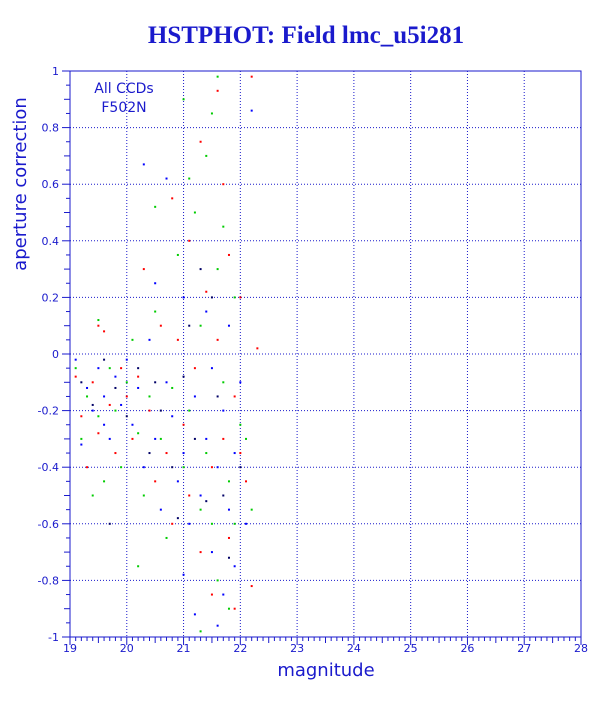  What do you see at coordinates (48, 580) in the screenshot?
I see `y-tick-label: -0.8` at bounding box center [48, 580].